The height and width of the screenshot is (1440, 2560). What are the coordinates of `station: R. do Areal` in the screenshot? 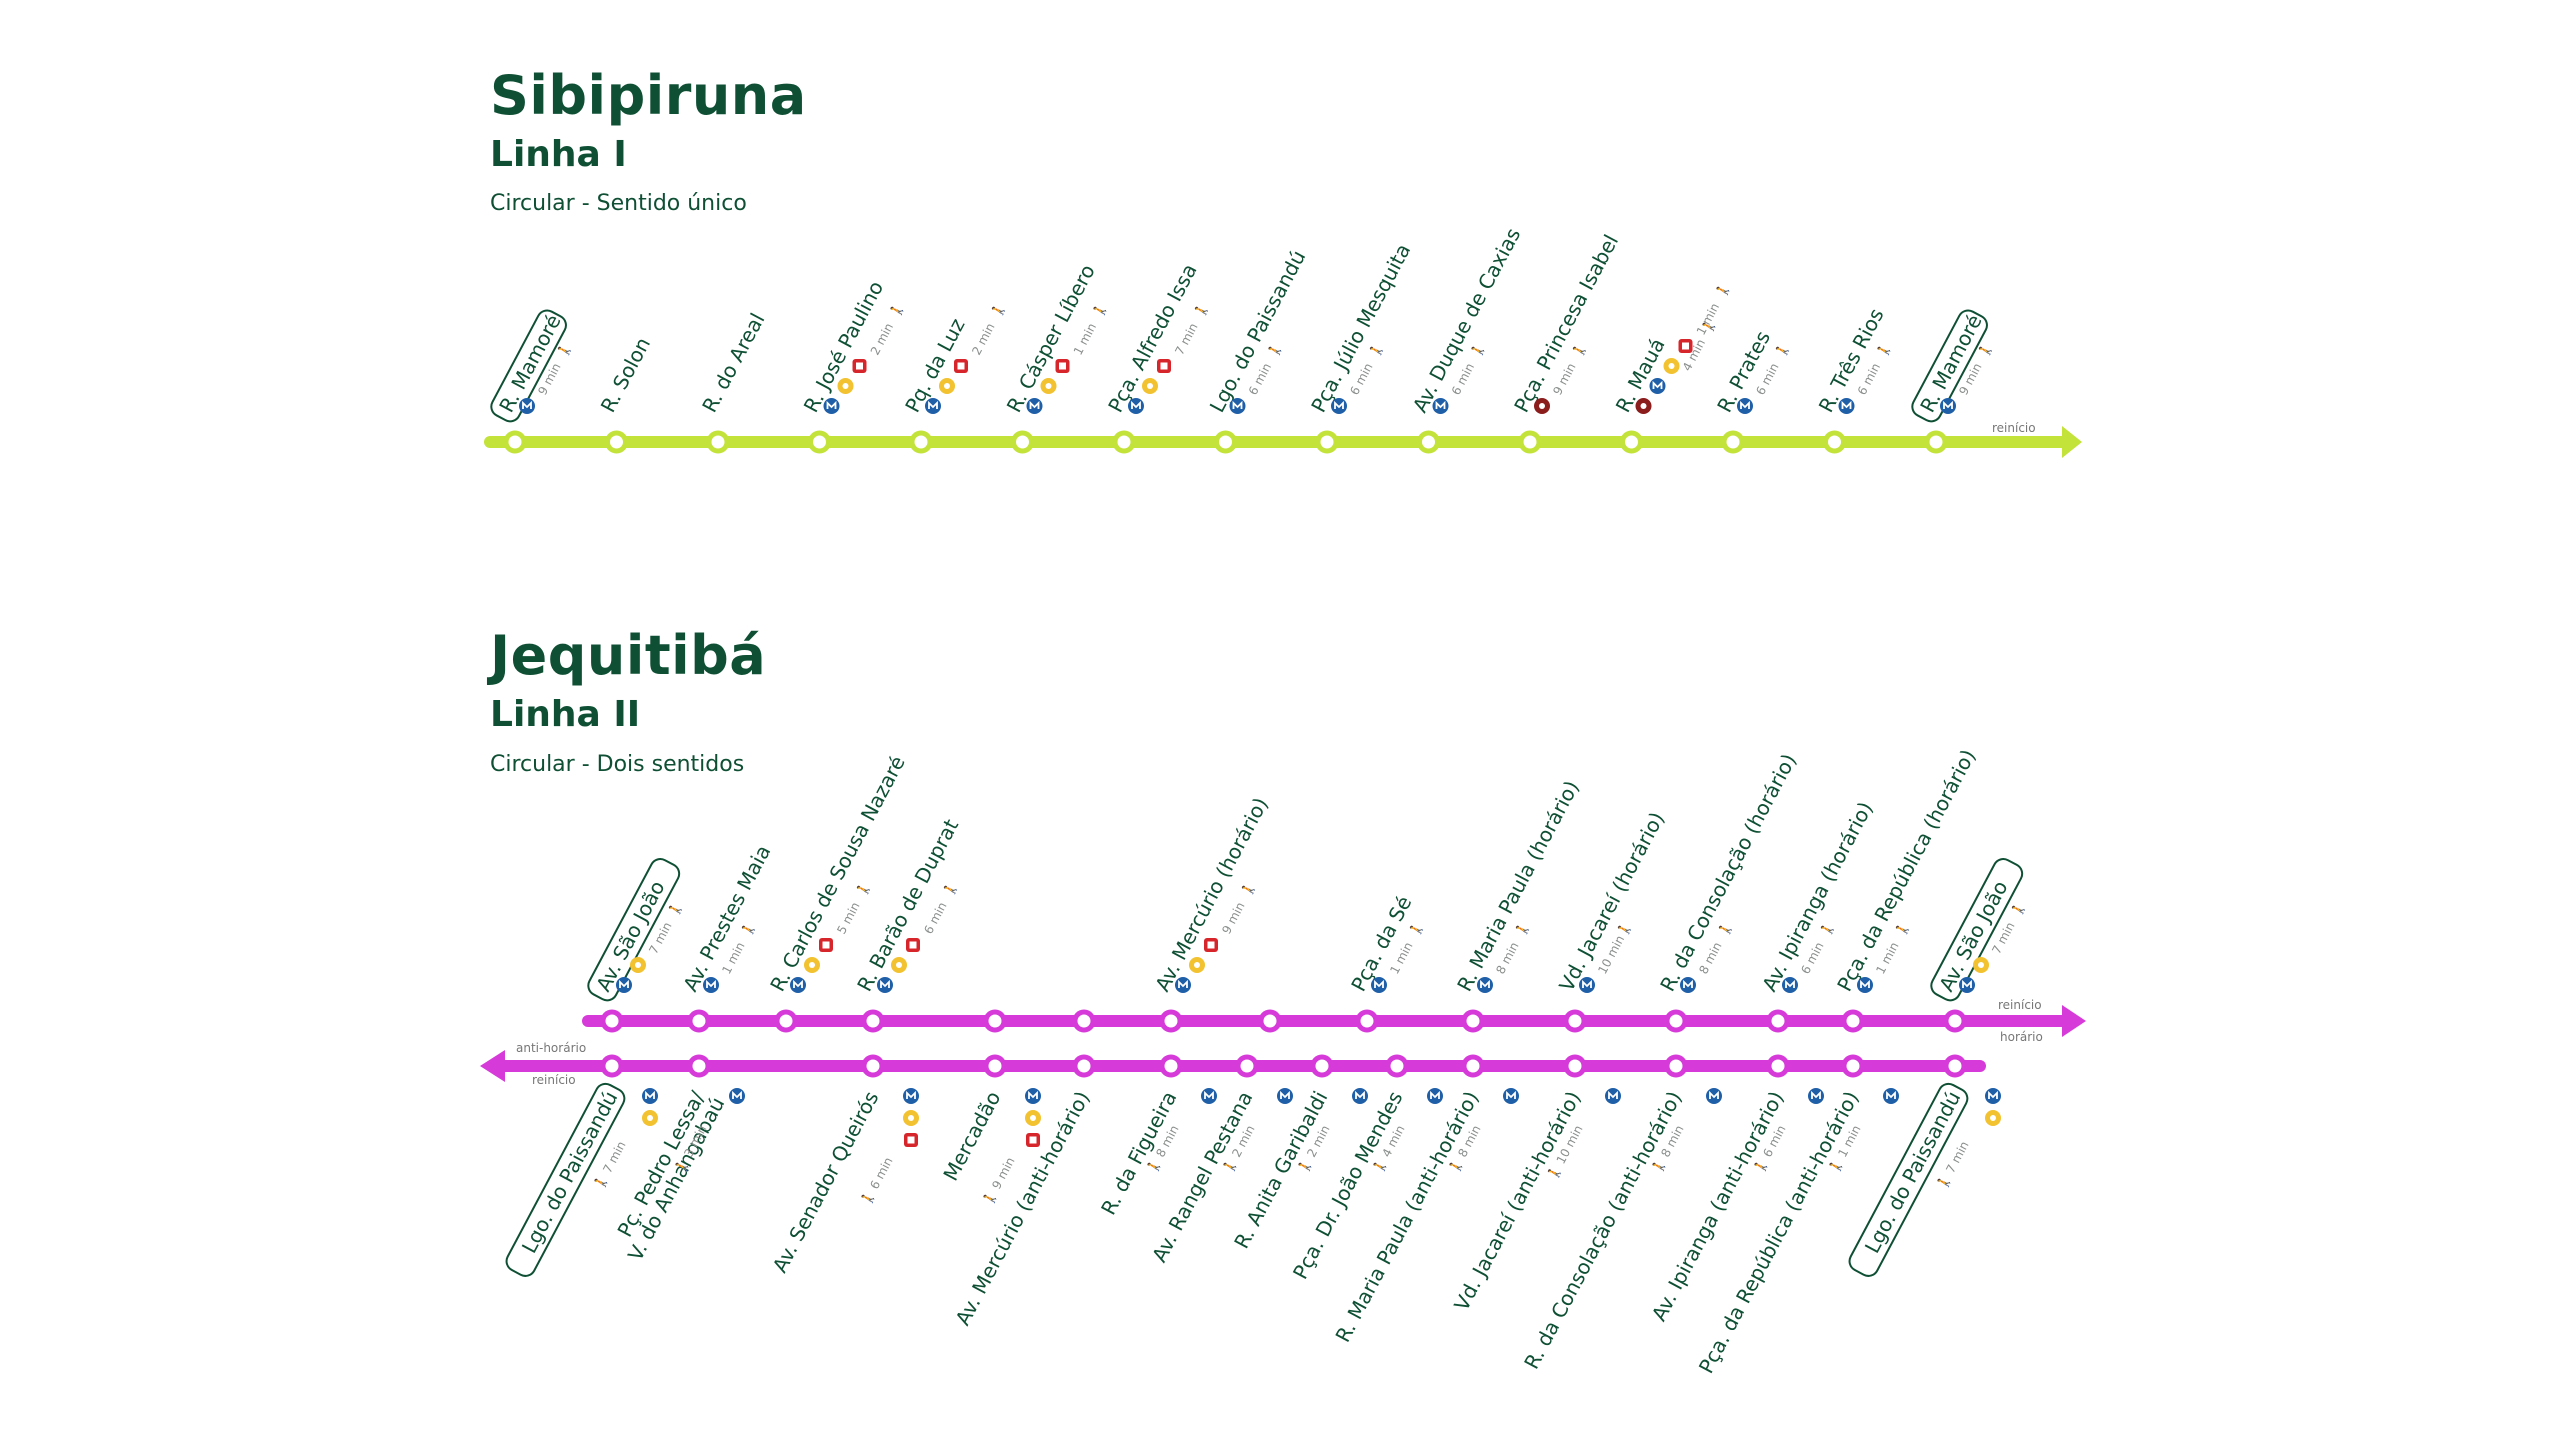 It's located at (733, 381).